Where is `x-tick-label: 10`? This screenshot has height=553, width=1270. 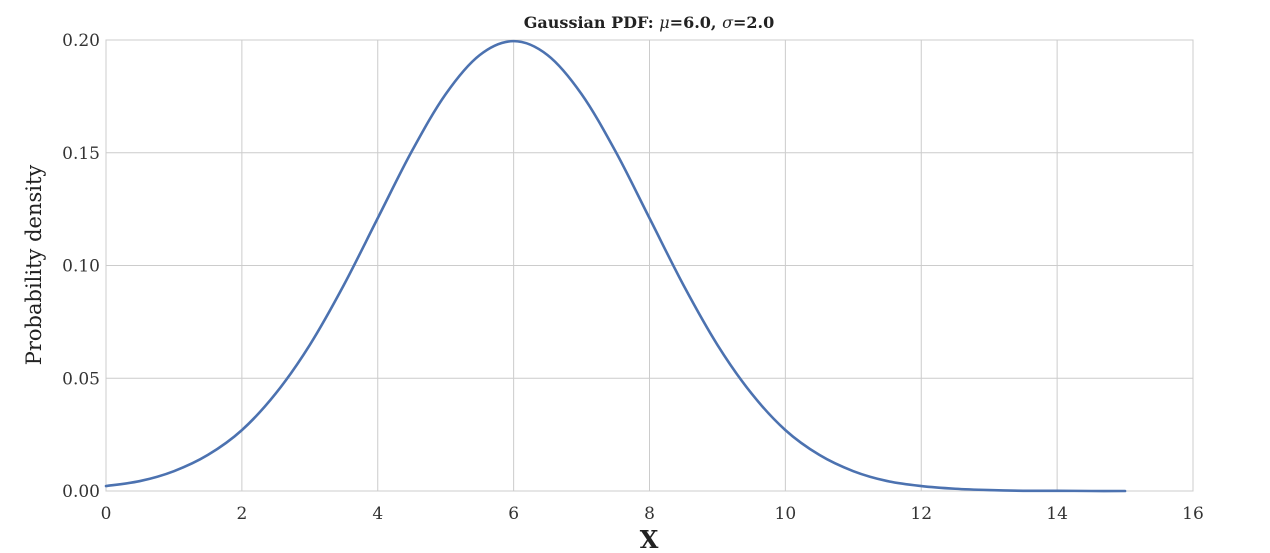
x-tick-label: 10 is located at coordinates (786, 514).